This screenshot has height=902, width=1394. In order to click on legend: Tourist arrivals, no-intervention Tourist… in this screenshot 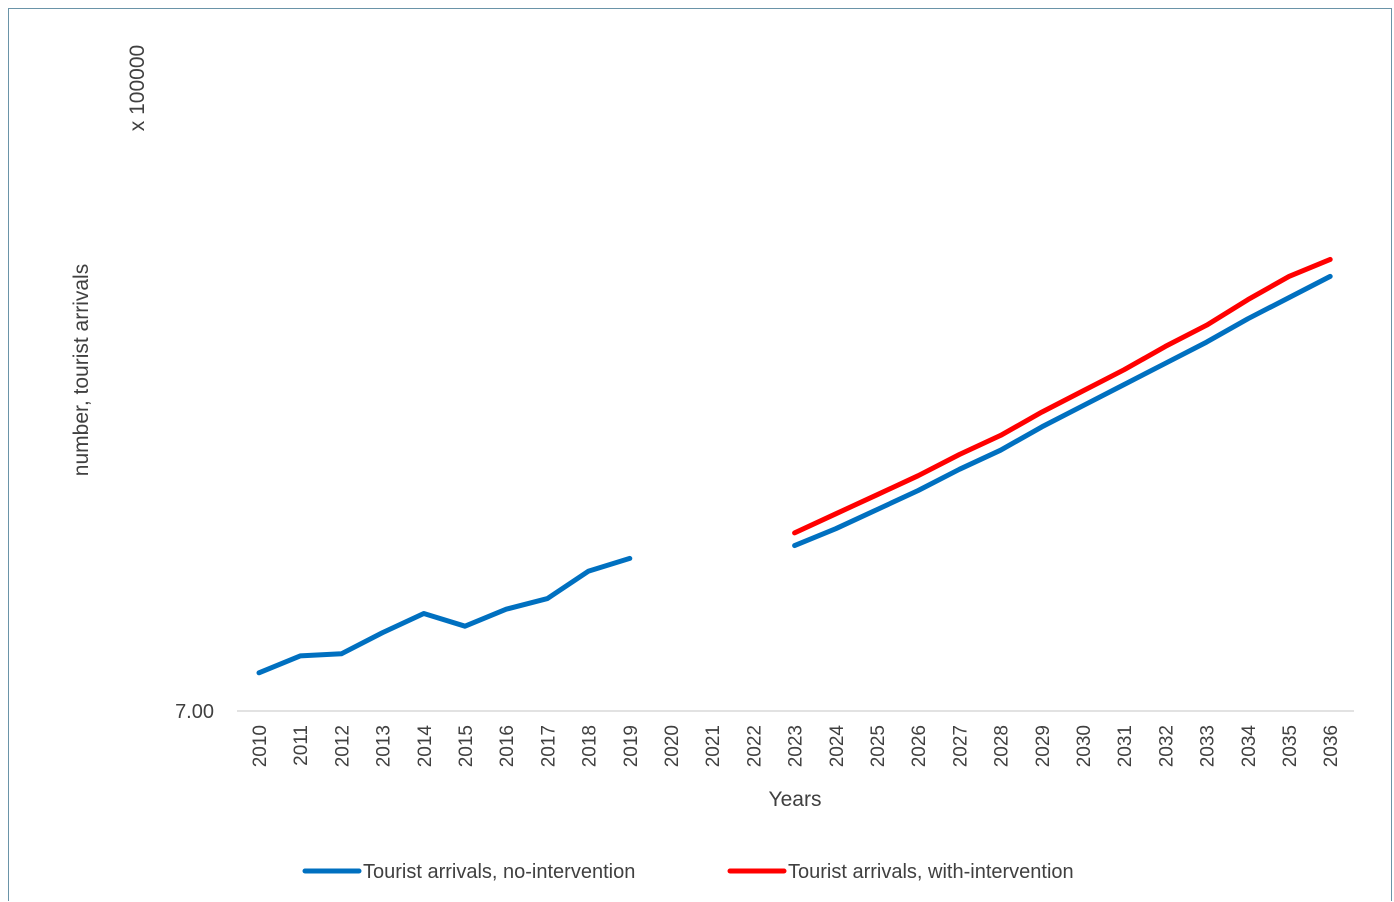, I will do `click(688, 872)`.